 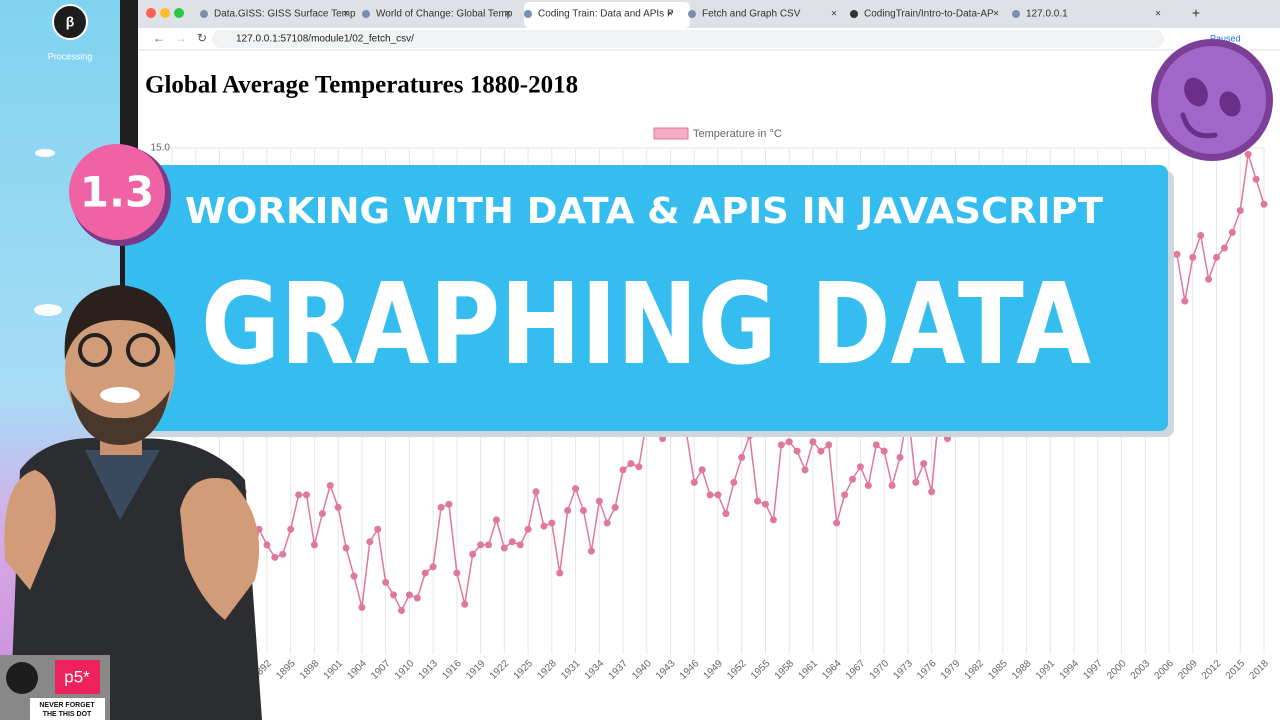 I want to click on reload-button: ↻, so click(x=202, y=38).